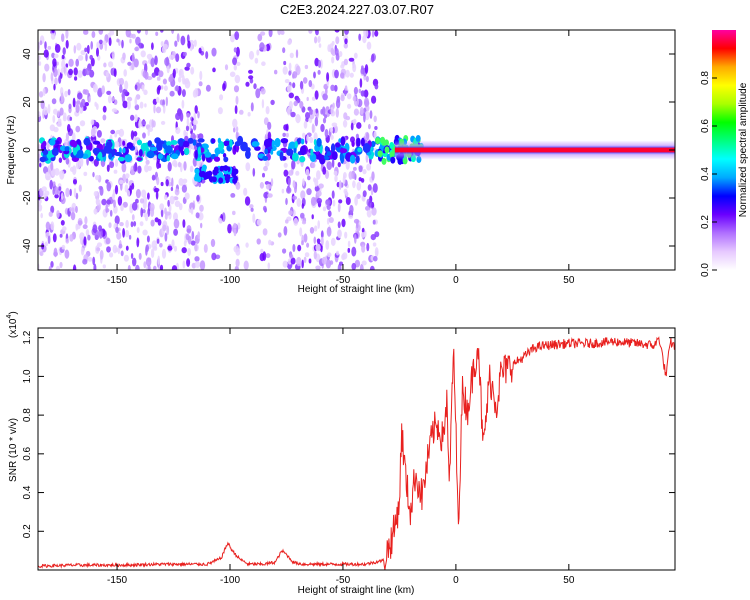 Image resolution: width=750 pixels, height=600 pixels. Describe the element at coordinates (705, 126) in the screenshot. I see `colorbar-tick-label: 0.6` at that location.